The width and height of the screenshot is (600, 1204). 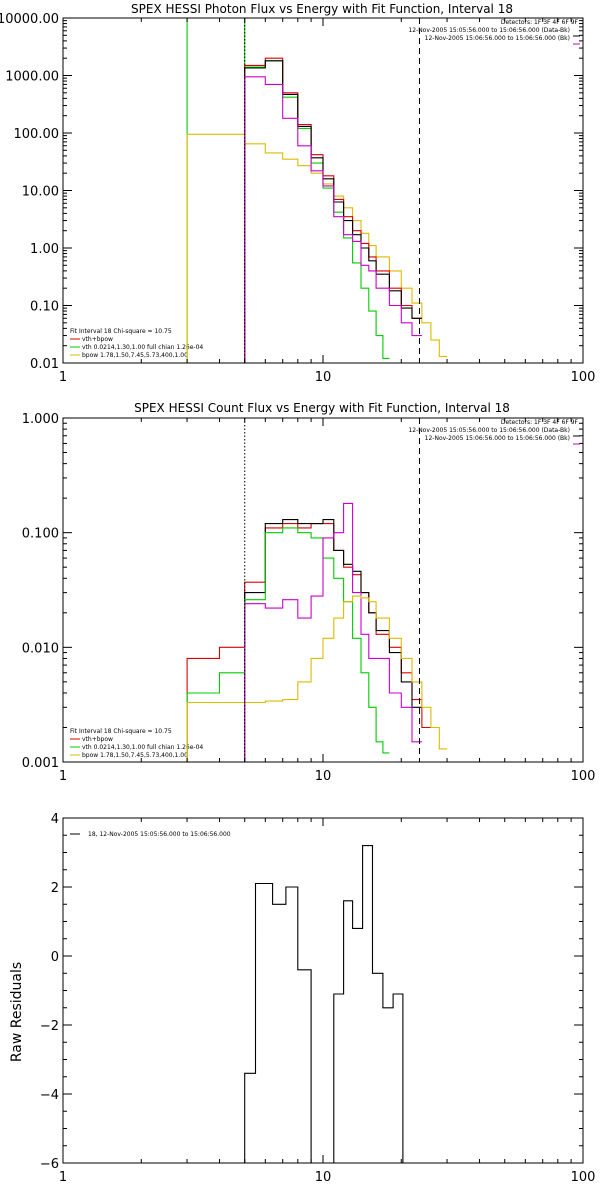 I want to click on photon-info-detectors: Detectors: 1F 3F 4F 6F 9F, so click(x=540, y=22).